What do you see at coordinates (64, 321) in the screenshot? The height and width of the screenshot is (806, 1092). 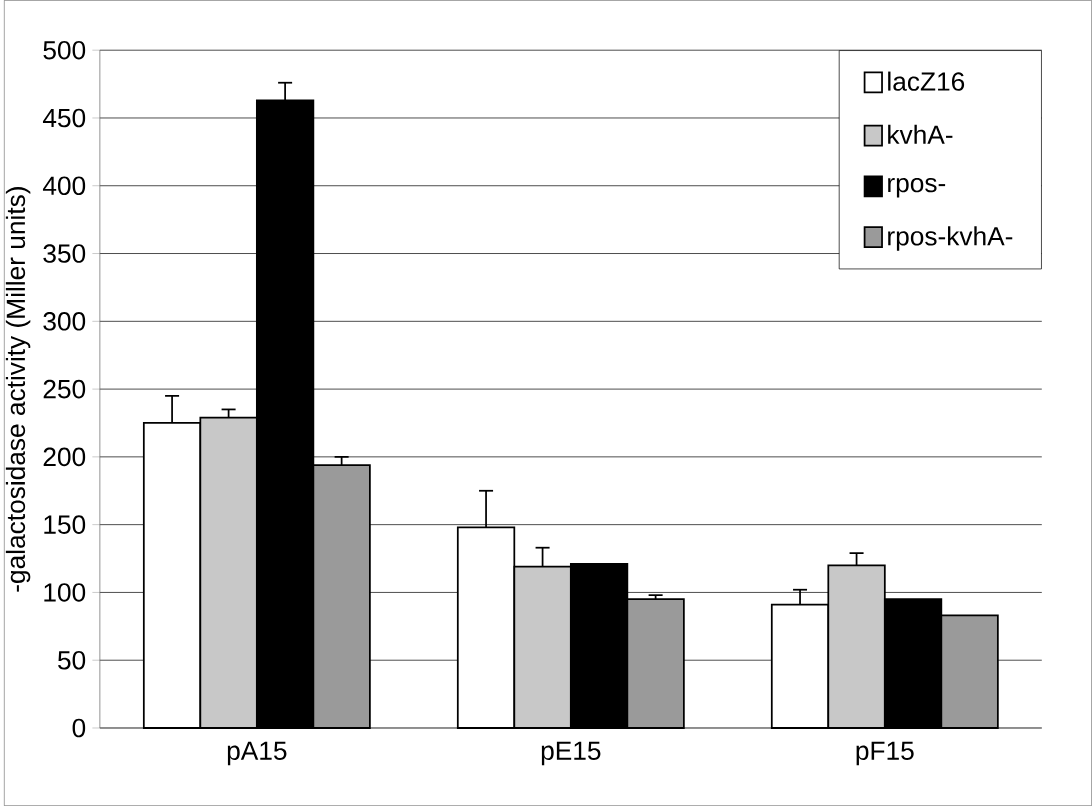 I see `y-tick-label: 300` at bounding box center [64, 321].